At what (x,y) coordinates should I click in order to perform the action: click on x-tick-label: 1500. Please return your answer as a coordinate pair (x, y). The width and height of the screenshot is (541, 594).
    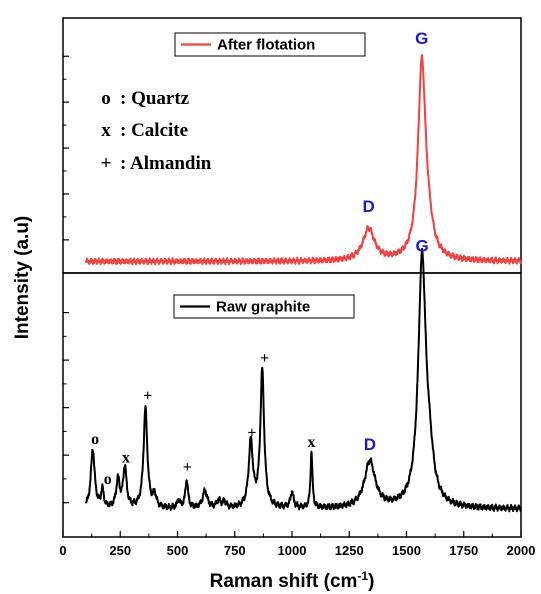
    Looking at the image, I should click on (406, 550).